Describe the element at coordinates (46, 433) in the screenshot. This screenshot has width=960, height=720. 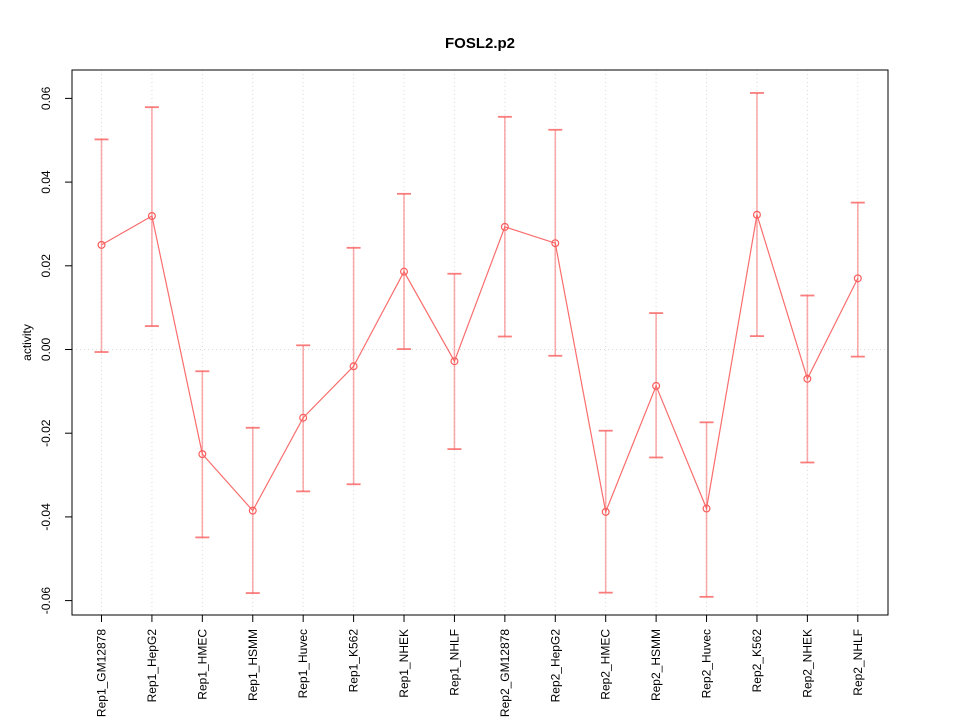
I see `y-tick-label: -0.02` at that location.